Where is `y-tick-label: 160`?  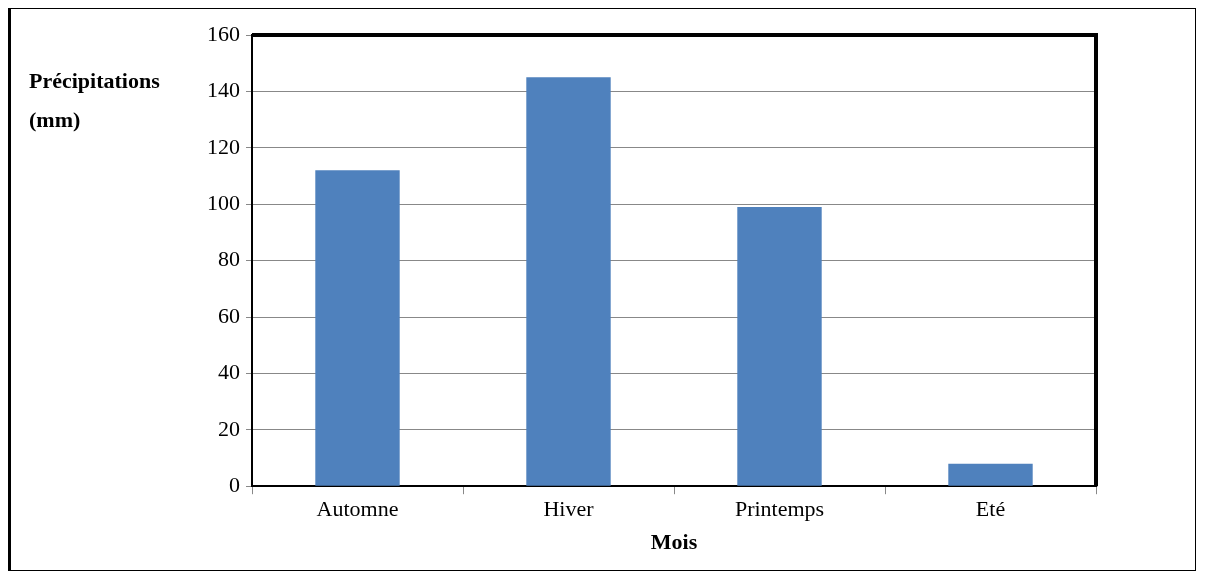 y-tick-label: 160 is located at coordinates (223, 33).